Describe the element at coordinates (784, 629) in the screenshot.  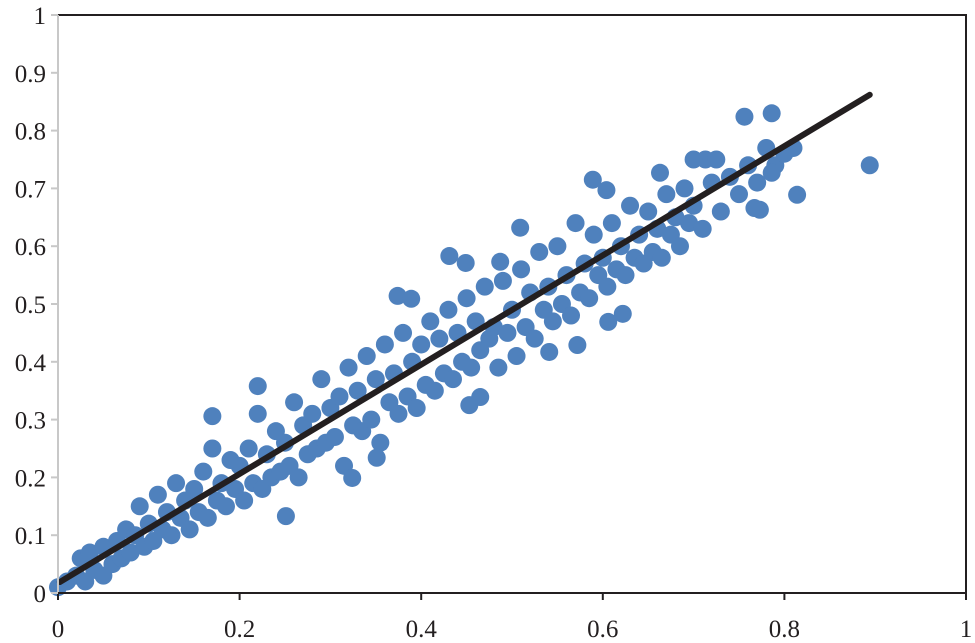
I see `x-tick-label: 0.8` at that location.